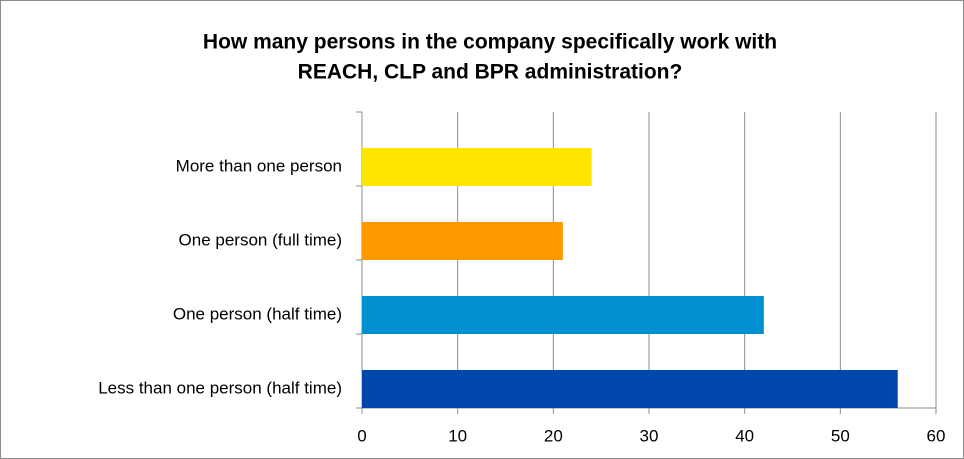 This screenshot has width=964, height=459. I want to click on x-tick-label: 30, so click(649, 435).